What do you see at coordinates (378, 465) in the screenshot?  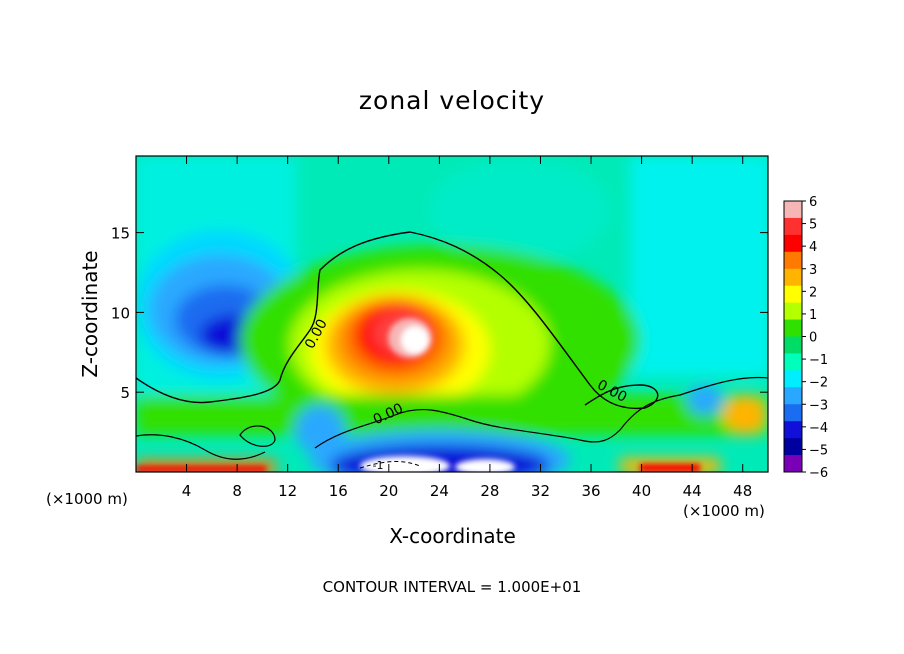 I see `contour-label: -1` at bounding box center [378, 465].